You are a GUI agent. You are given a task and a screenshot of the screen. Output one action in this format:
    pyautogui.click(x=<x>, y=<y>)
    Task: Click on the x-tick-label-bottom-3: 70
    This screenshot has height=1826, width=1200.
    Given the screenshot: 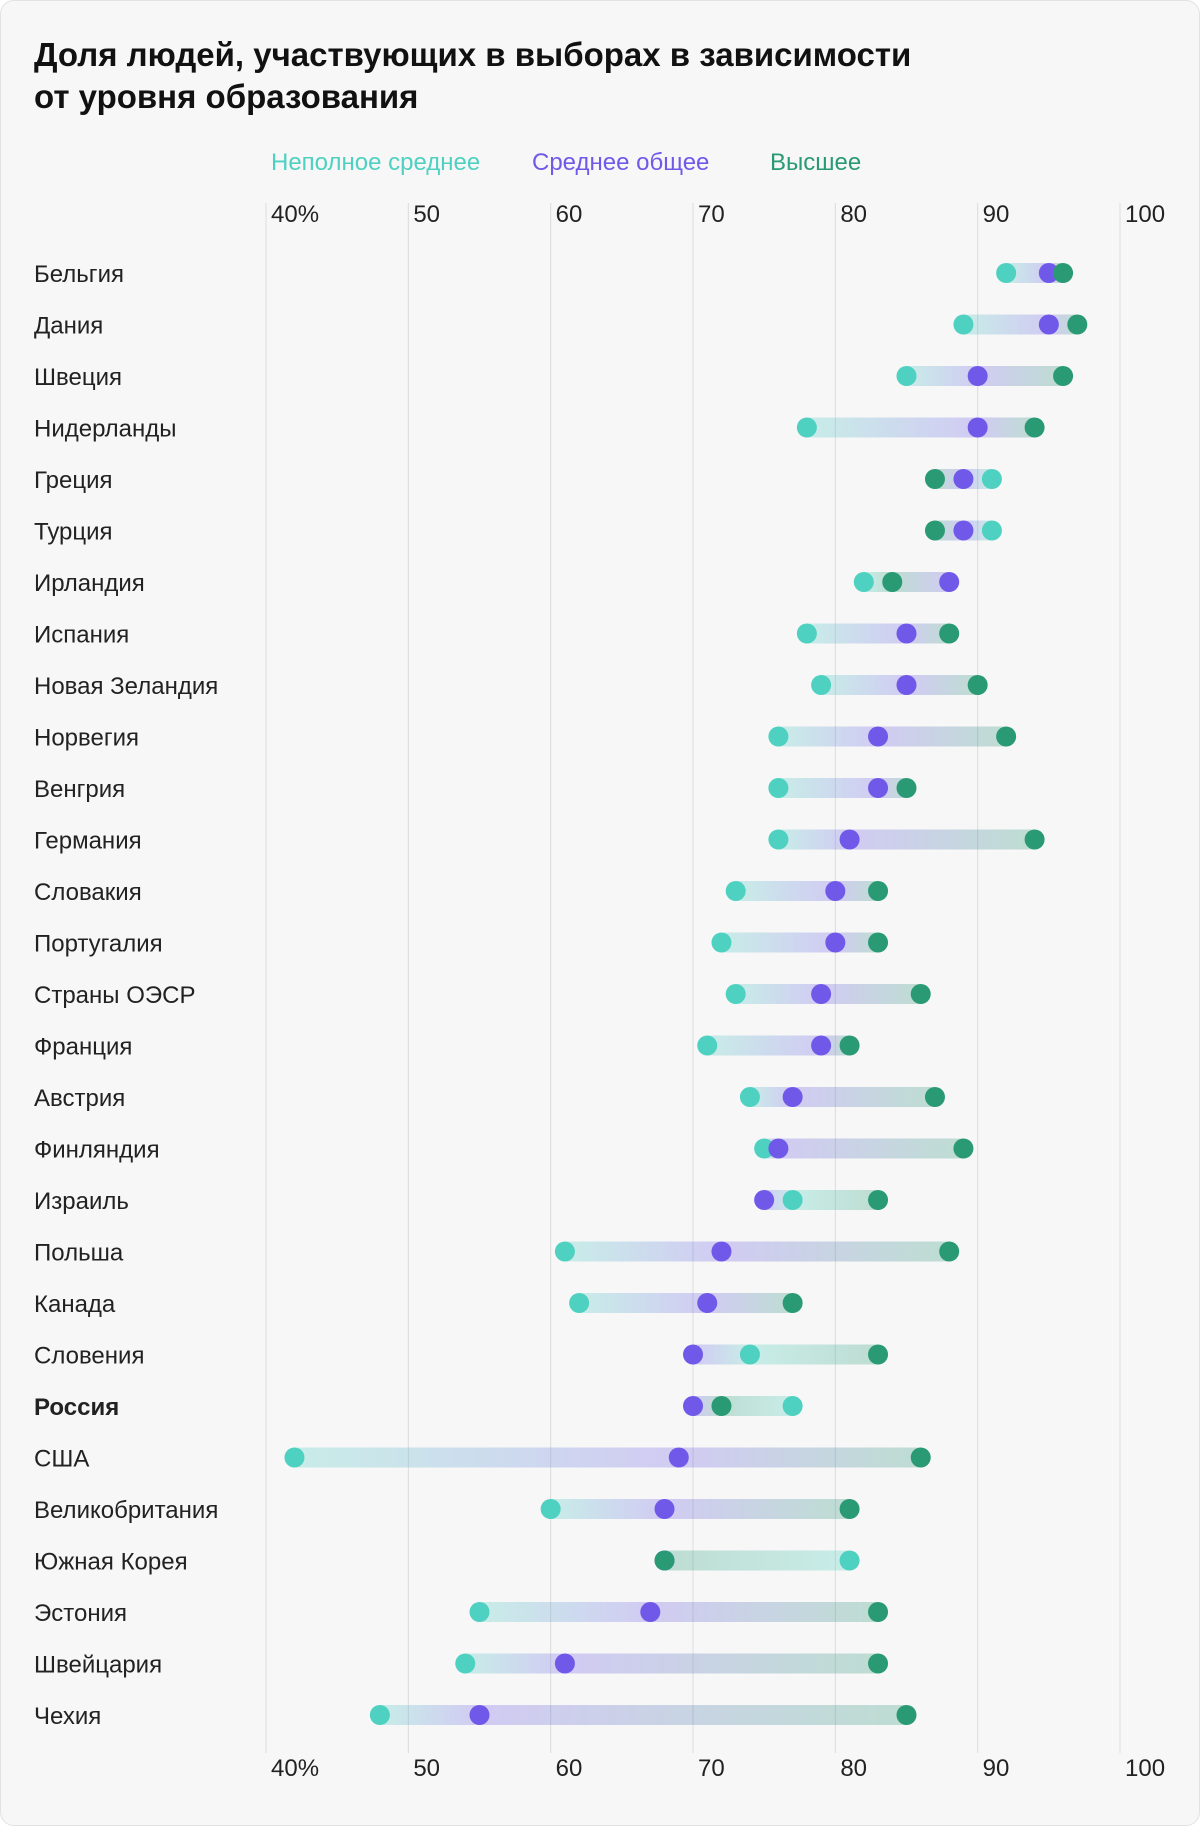 What is the action you would take?
    pyautogui.click(x=711, y=1768)
    